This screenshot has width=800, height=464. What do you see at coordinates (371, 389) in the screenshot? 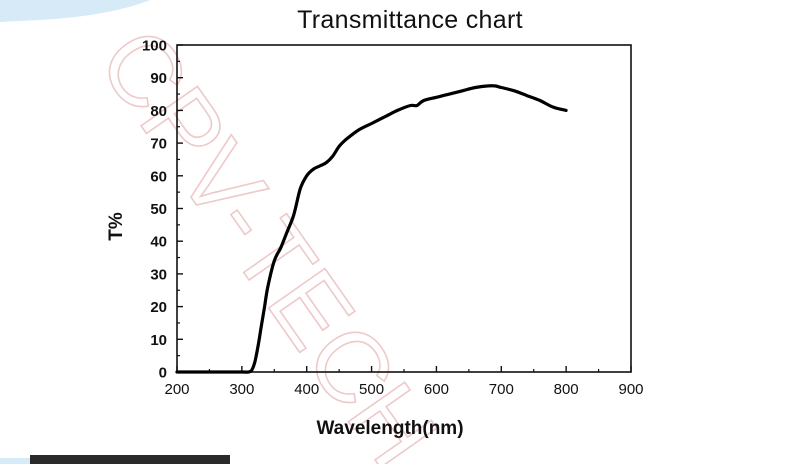
I see `x-tick-label: 500` at bounding box center [371, 389].